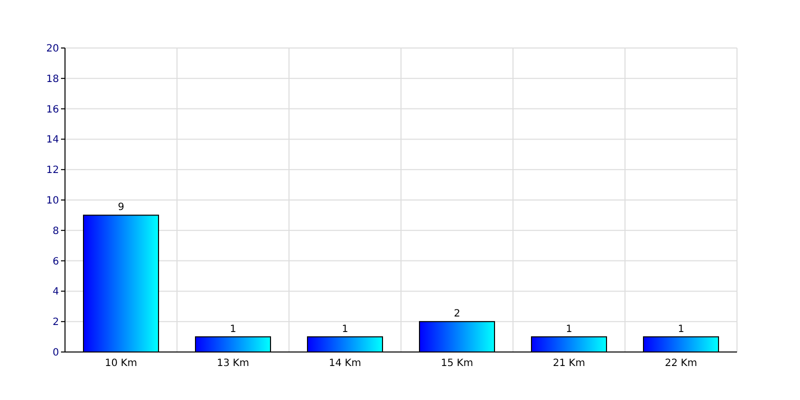 This screenshot has height=400, width=800. Describe the element at coordinates (233, 363) in the screenshot. I see `x-tick-label: 13 Km` at that location.